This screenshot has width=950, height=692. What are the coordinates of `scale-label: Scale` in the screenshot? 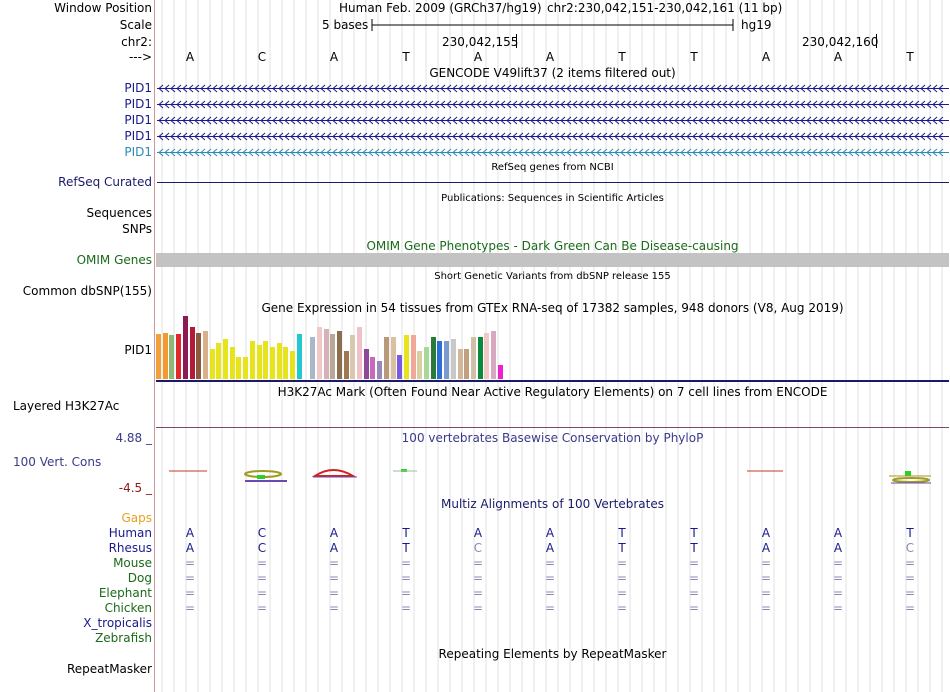 It's located at (135, 25).